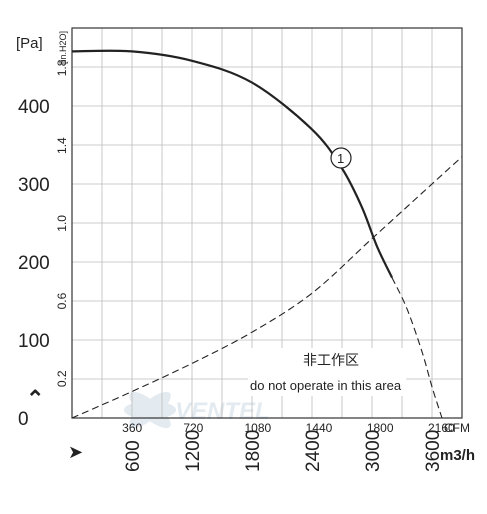 This screenshot has width=487, height=514. What do you see at coordinates (257, 428) in the screenshot?
I see `x-tick-cfm: 1080` at bounding box center [257, 428].